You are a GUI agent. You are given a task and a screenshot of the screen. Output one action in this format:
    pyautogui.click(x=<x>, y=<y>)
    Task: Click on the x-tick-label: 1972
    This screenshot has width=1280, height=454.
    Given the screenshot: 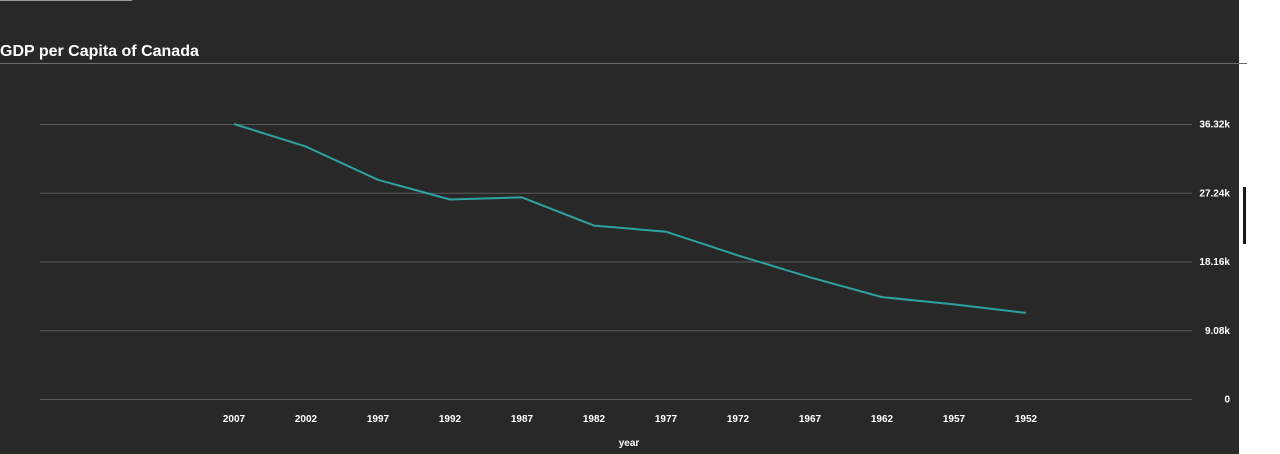 What is the action you would take?
    pyautogui.click(x=738, y=419)
    